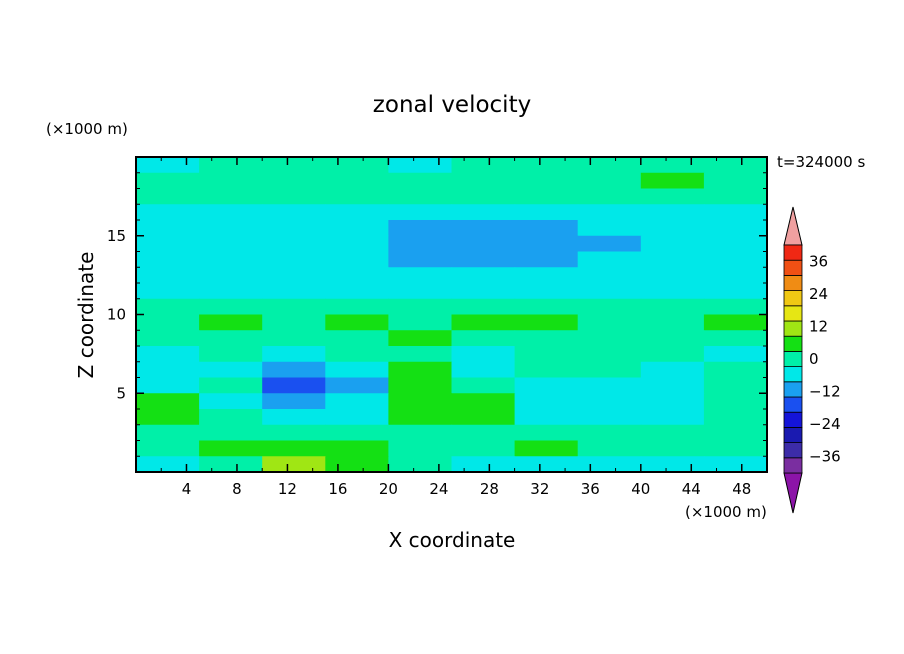  I want to click on colorbar-extend-high, so click(793, 226).